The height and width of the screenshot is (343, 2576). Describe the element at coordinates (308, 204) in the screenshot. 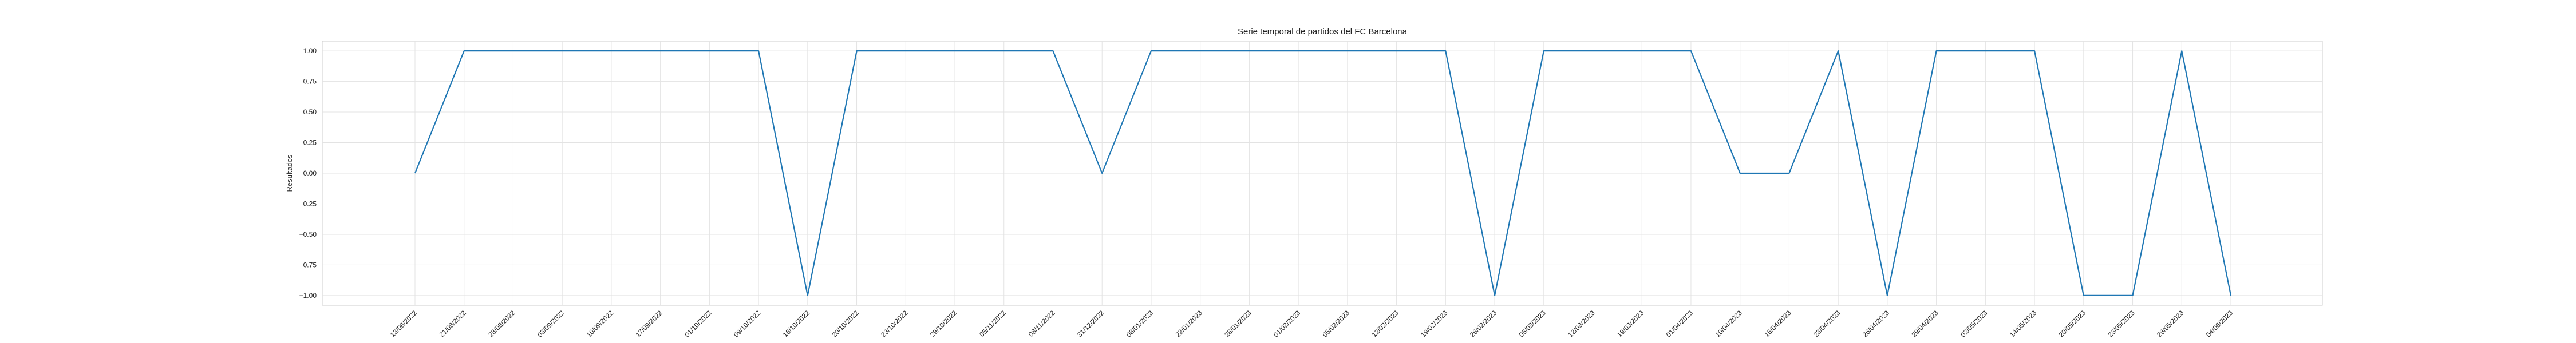

I see `y-tick-label: −0.25` at that location.